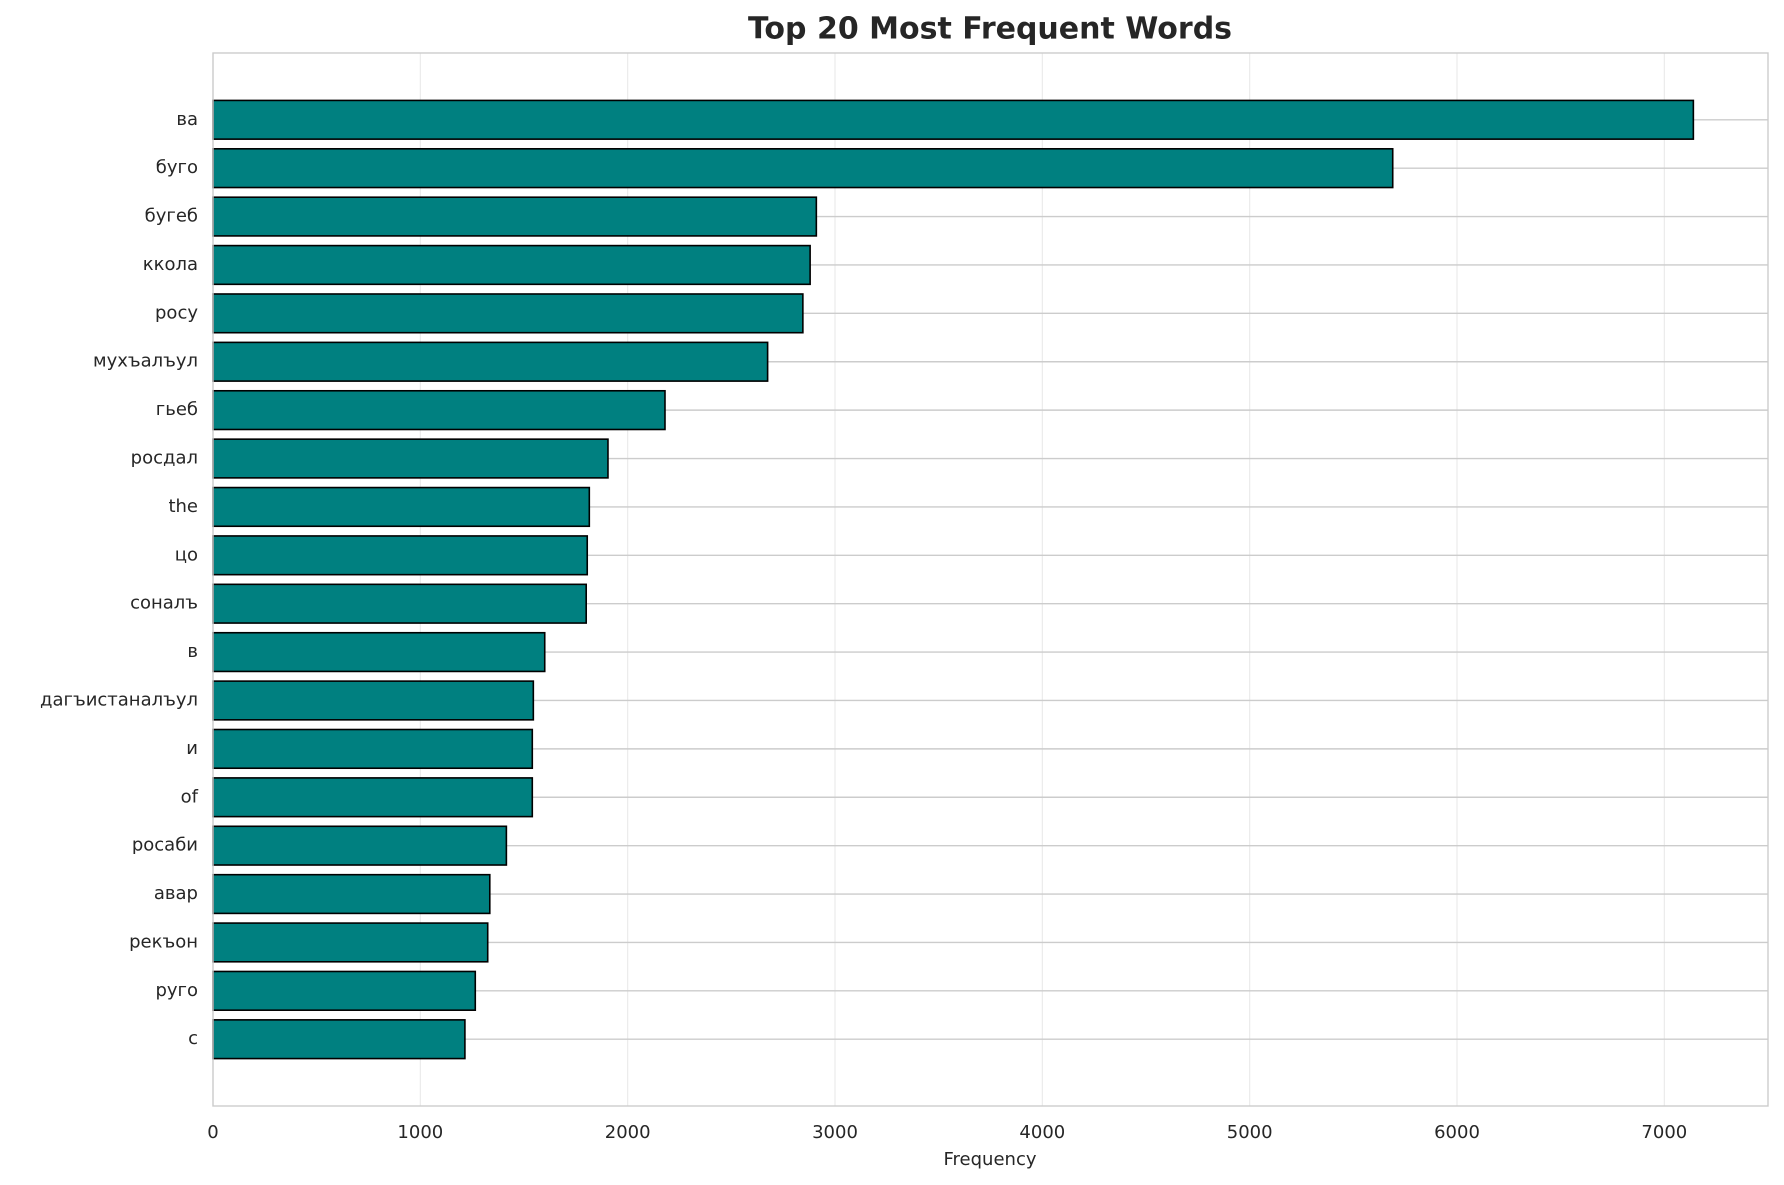  What do you see at coordinates (177, 167) in the screenshot?
I see `y-tick-label: буго` at bounding box center [177, 167].